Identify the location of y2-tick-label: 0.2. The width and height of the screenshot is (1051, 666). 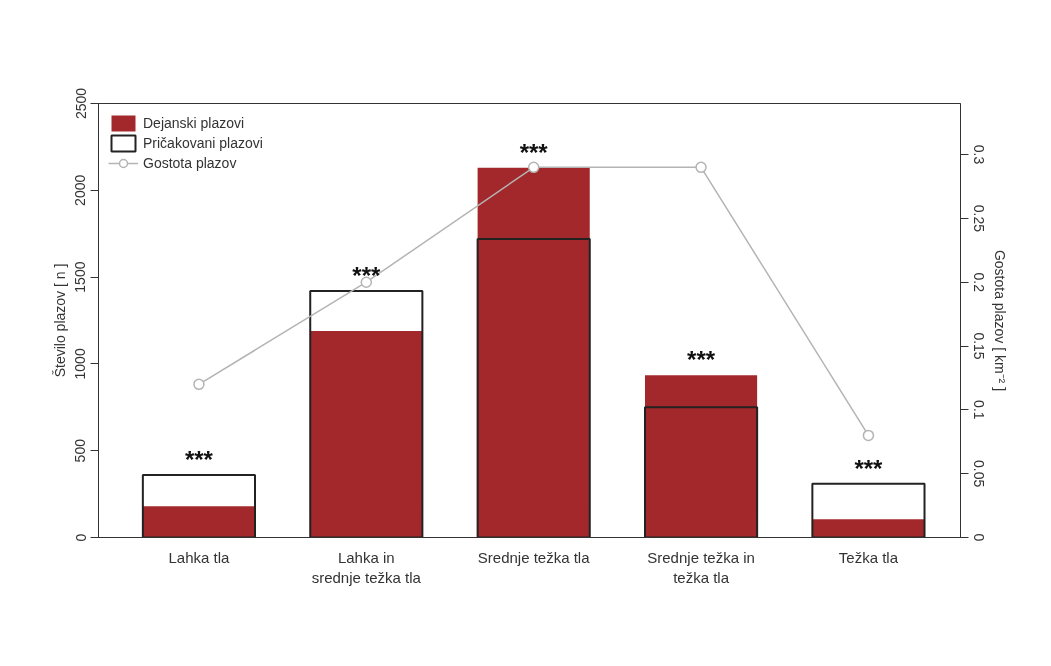
(978, 282).